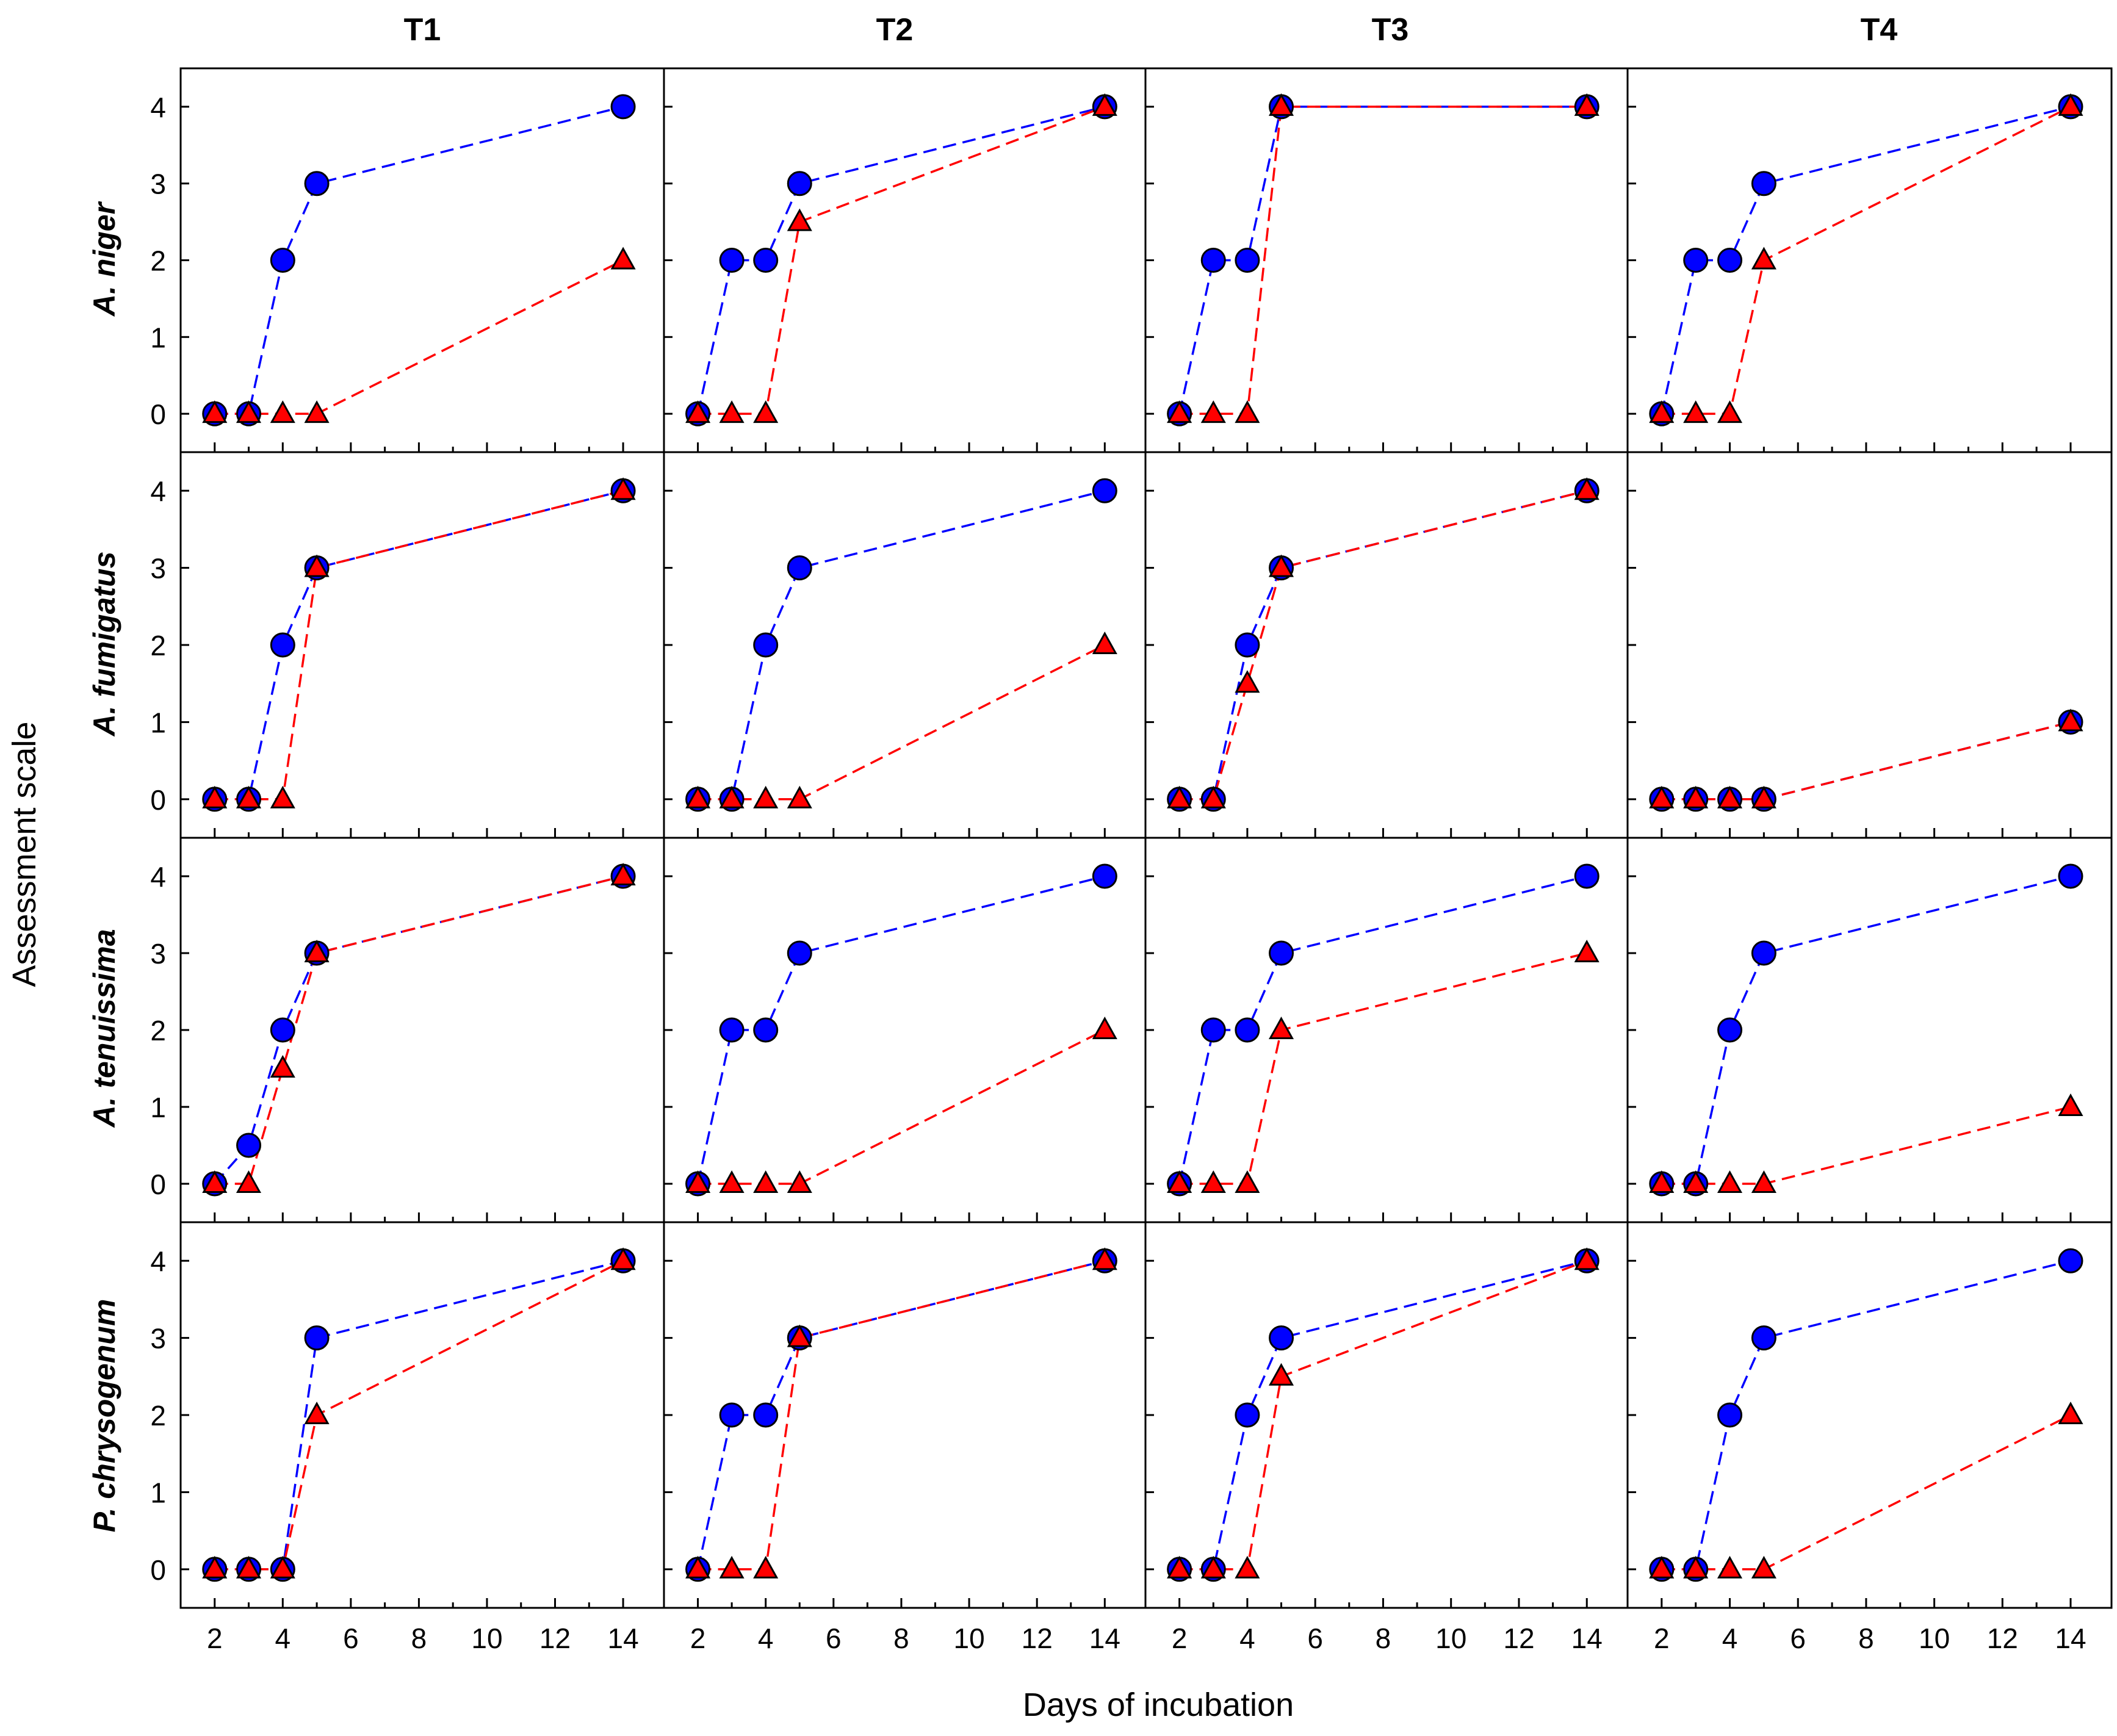 The width and height of the screenshot is (2117, 1736). Describe the element at coordinates (158, 569) in the screenshot. I see `y-tick-label: 3` at that location.